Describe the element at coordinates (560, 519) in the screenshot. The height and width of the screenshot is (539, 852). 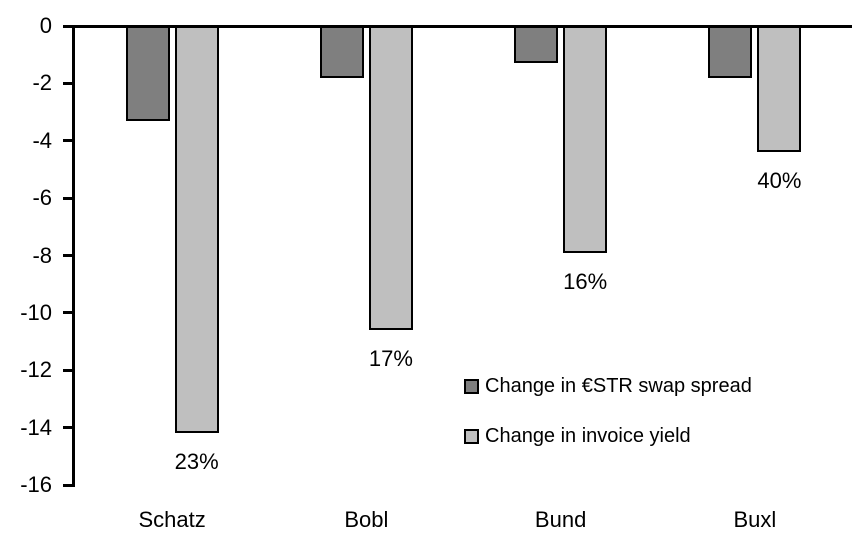
I see `x-axis-label-bund: Bund` at that location.